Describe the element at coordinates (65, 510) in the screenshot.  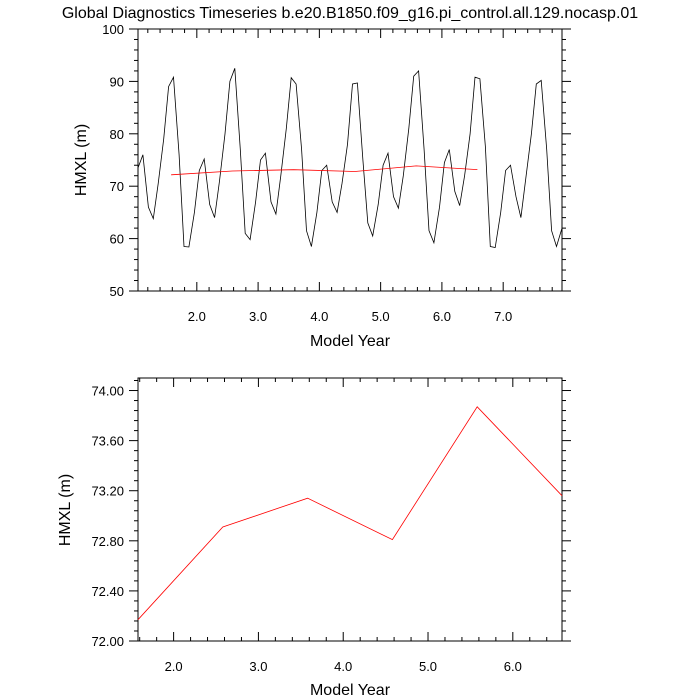
I see `y-axis-label-bottom: HMXL (m)` at that location.